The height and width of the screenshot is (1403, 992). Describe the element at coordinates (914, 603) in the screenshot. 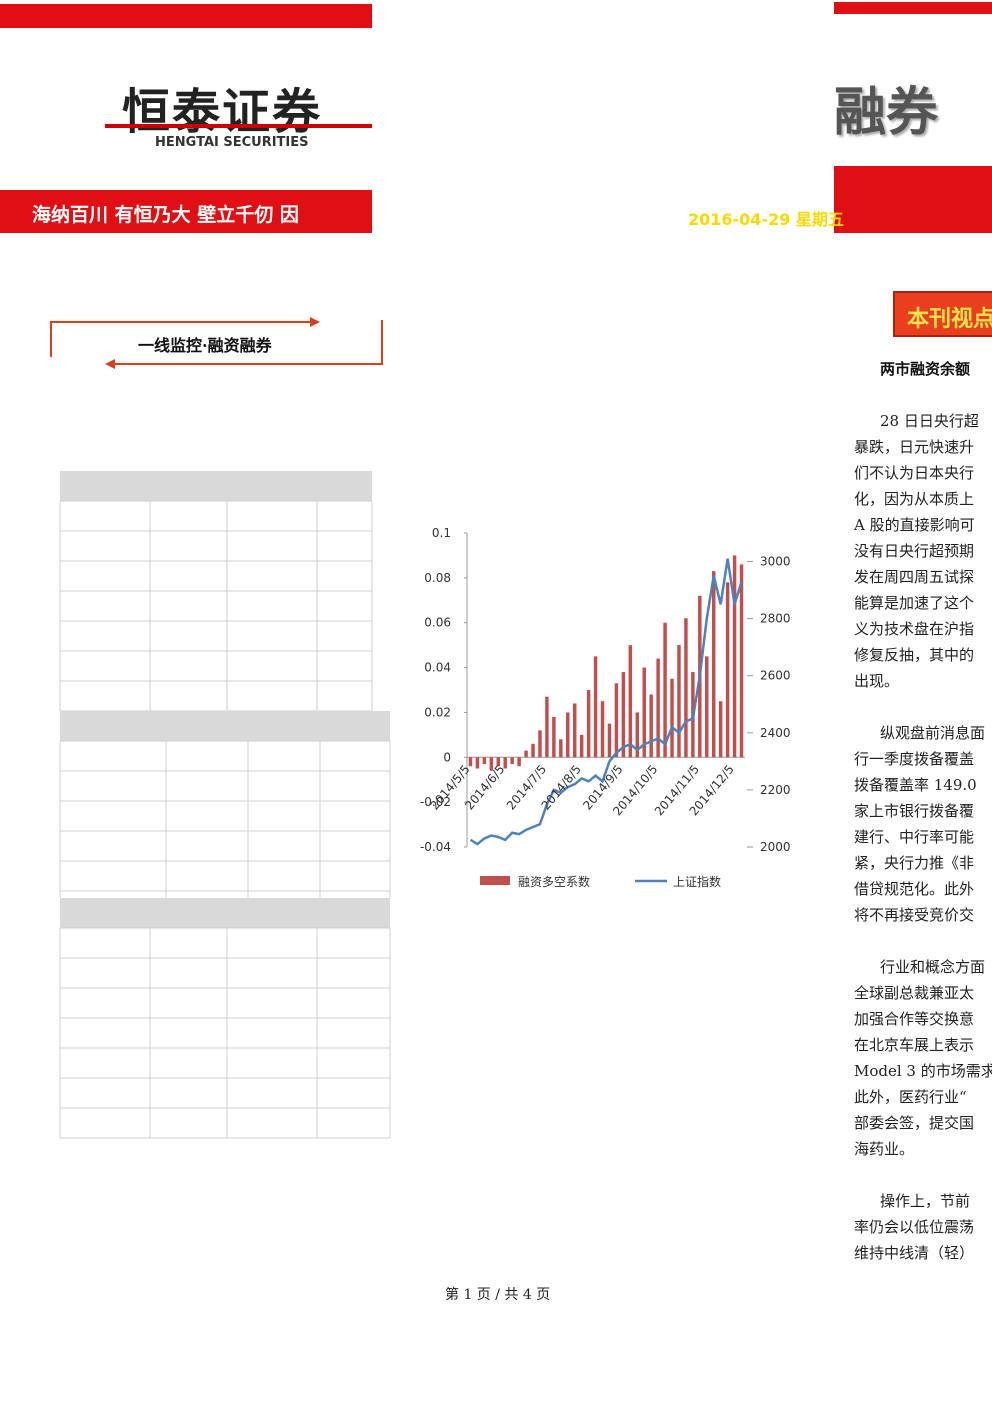

I see `text-line: 能算是加速了这个` at that location.